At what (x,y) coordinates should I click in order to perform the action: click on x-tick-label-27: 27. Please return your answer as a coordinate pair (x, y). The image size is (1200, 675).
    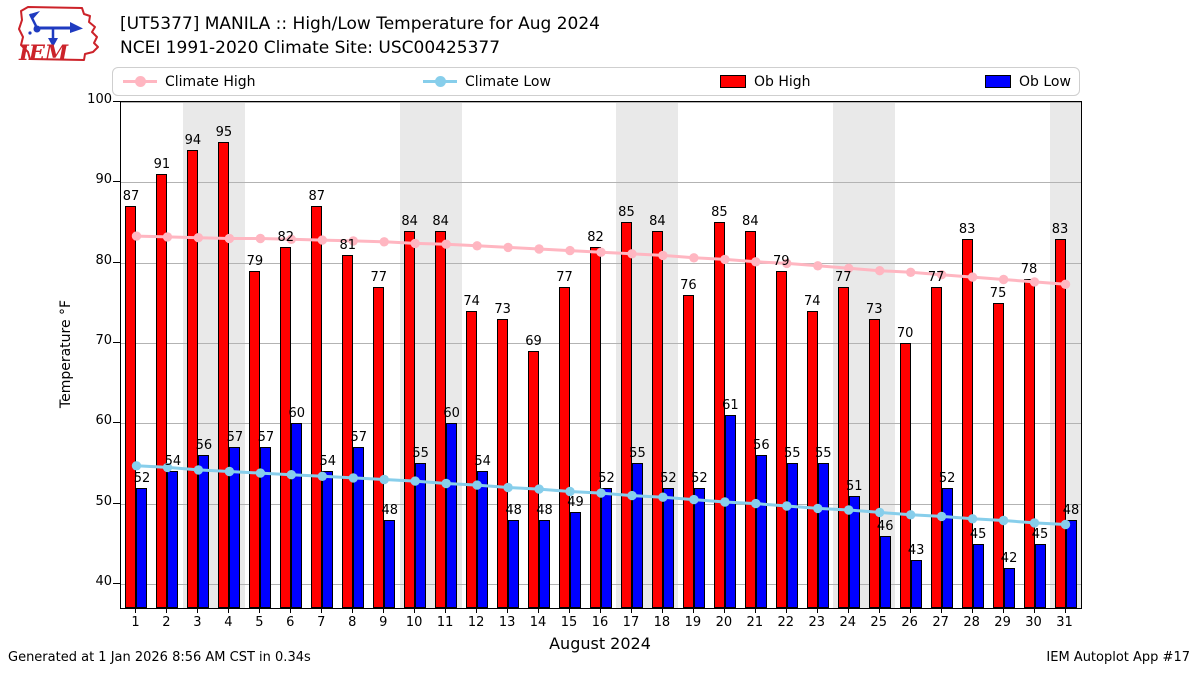
    Looking at the image, I should click on (940, 622).